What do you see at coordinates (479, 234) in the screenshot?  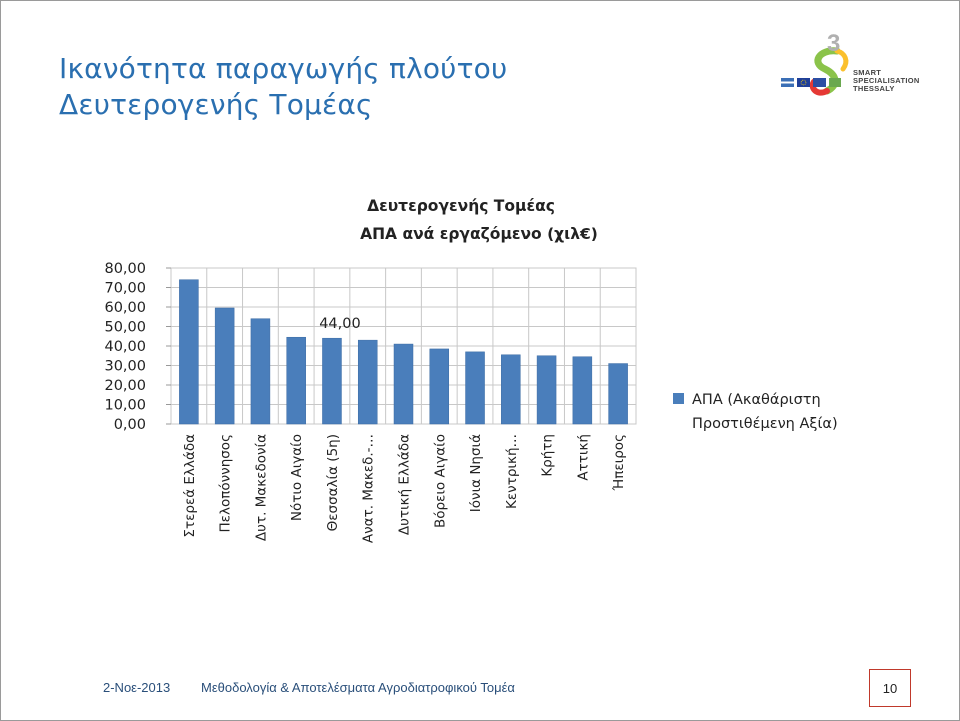 I see `chart-subtitle: ΑΠΑ ανά εργαζόμενο (χιλ€)` at bounding box center [479, 234].